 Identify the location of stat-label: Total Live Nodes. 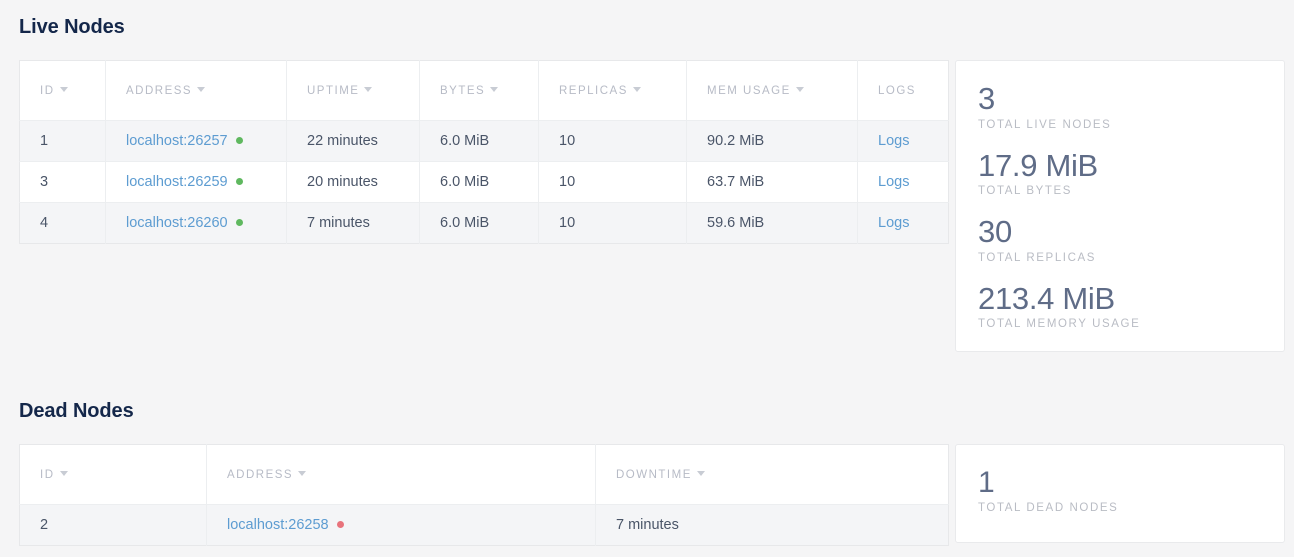
(1045, 124).